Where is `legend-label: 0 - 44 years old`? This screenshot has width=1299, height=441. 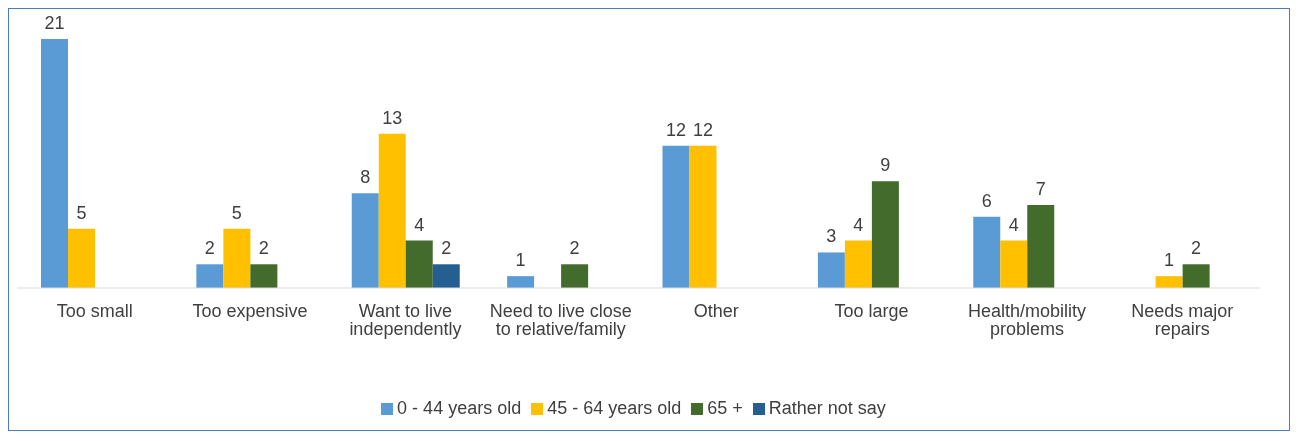
legend-label: 0 - 44 years old is located at coordinates (459, 408).